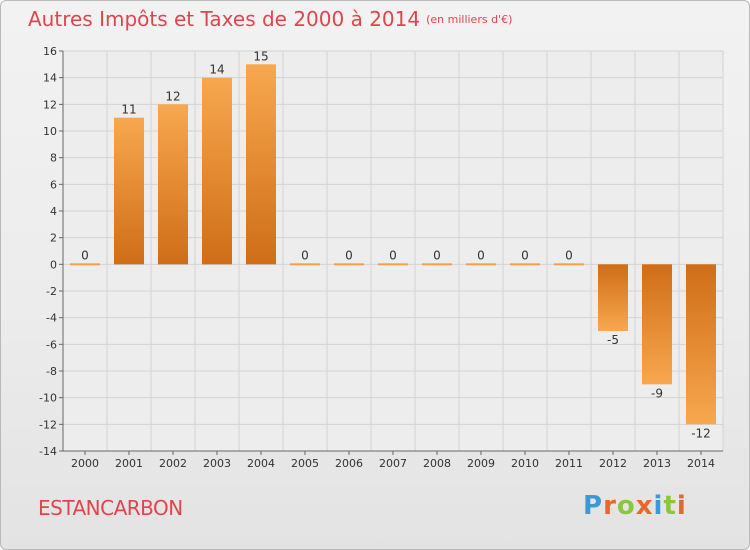 The width and height of the screenshot is (750, 550). I want to click on x-tick-label-2001: 2001, so click(129, 463).